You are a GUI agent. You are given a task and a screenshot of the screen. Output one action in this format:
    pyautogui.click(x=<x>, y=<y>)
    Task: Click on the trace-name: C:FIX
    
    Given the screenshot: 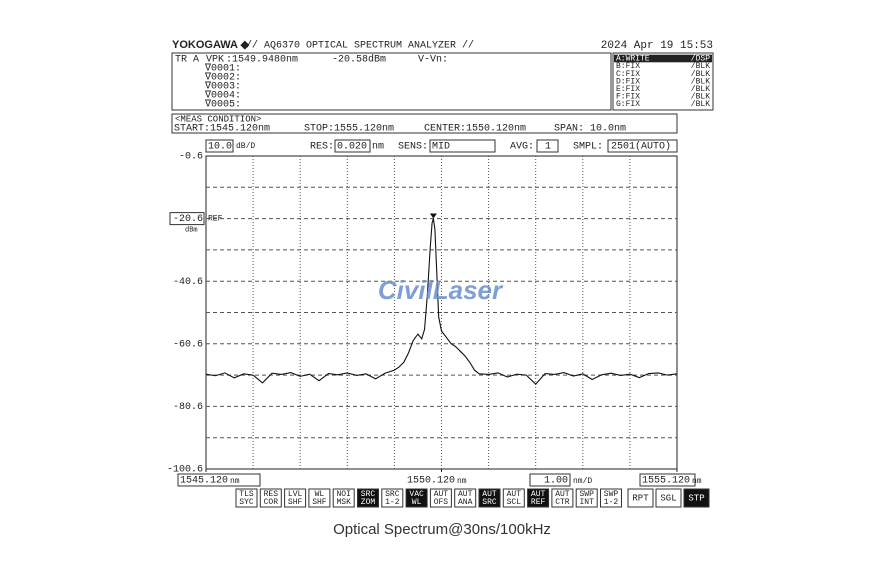 What is the action you would take?
    pyautogui.click(x=628, y=74)
    